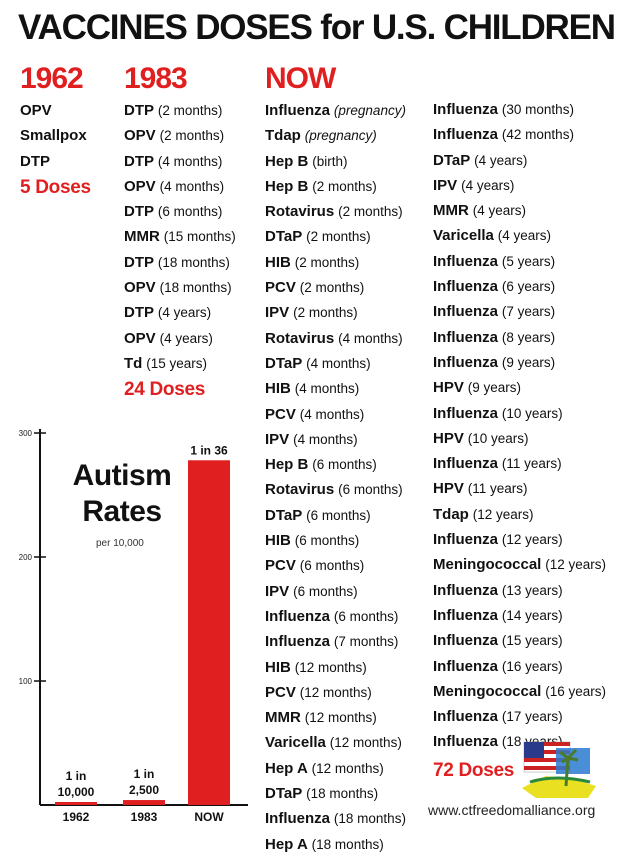 The width and height of the screenshot is (638, 857). I want to click on x-tick-label: NOW, so click(209, 817).